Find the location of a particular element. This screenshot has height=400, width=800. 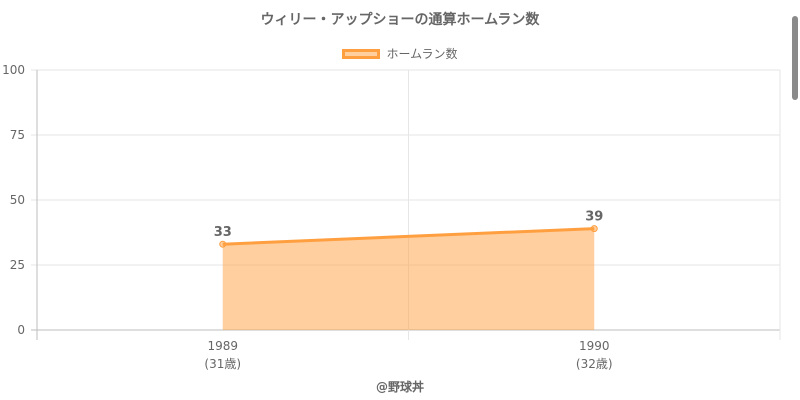

y-tick-label: 50 is located at coordinates (17, 200).